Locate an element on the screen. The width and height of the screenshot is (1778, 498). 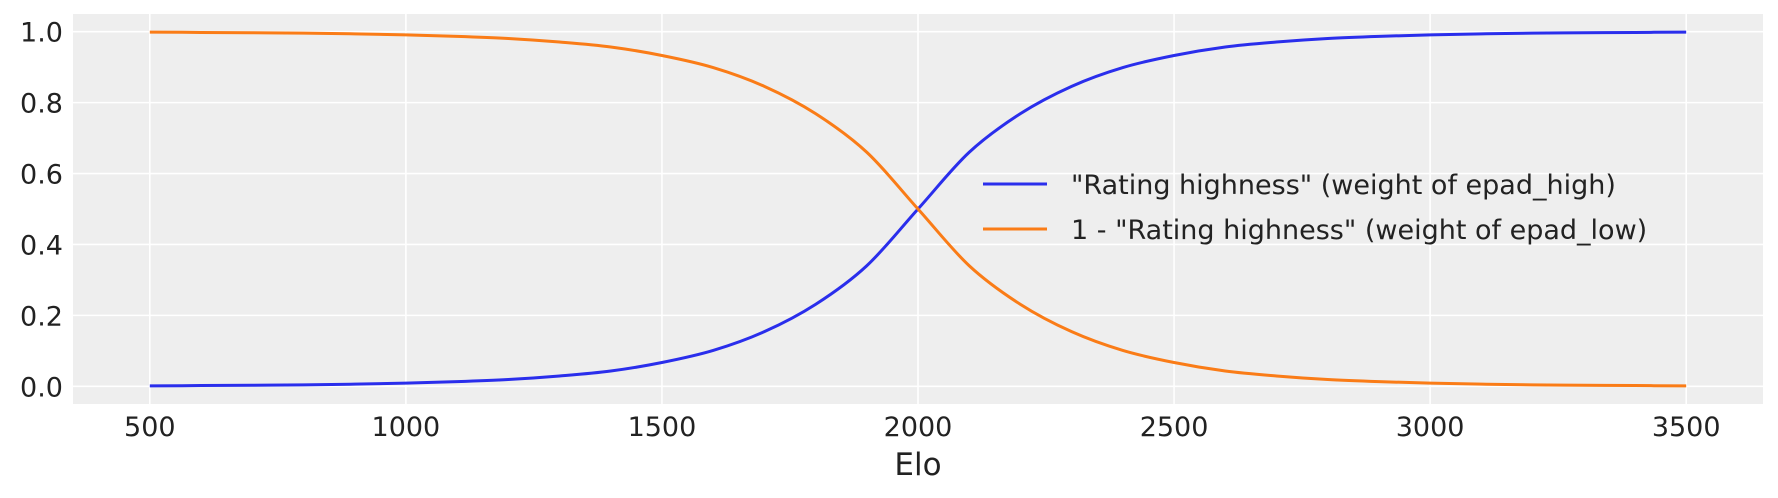
y-tick-label: 0.0 is located at coordinates (41, 387).